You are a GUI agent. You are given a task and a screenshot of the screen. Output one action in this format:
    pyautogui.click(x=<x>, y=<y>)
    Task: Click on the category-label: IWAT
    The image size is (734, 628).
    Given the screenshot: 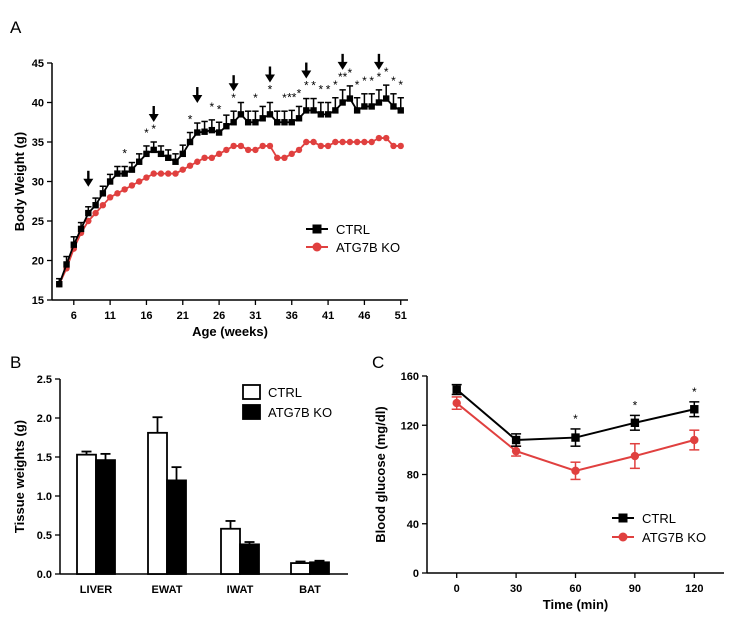 What is the action you would take?
    pyautogui.click(x=240, y=590)
    